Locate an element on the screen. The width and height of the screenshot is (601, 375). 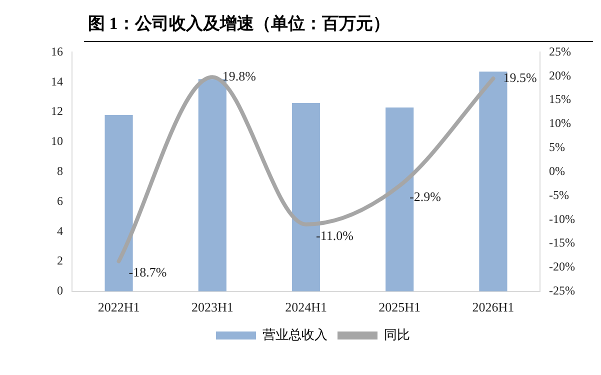
y2-tick-label: 0% is located at coordinates (557, 171).